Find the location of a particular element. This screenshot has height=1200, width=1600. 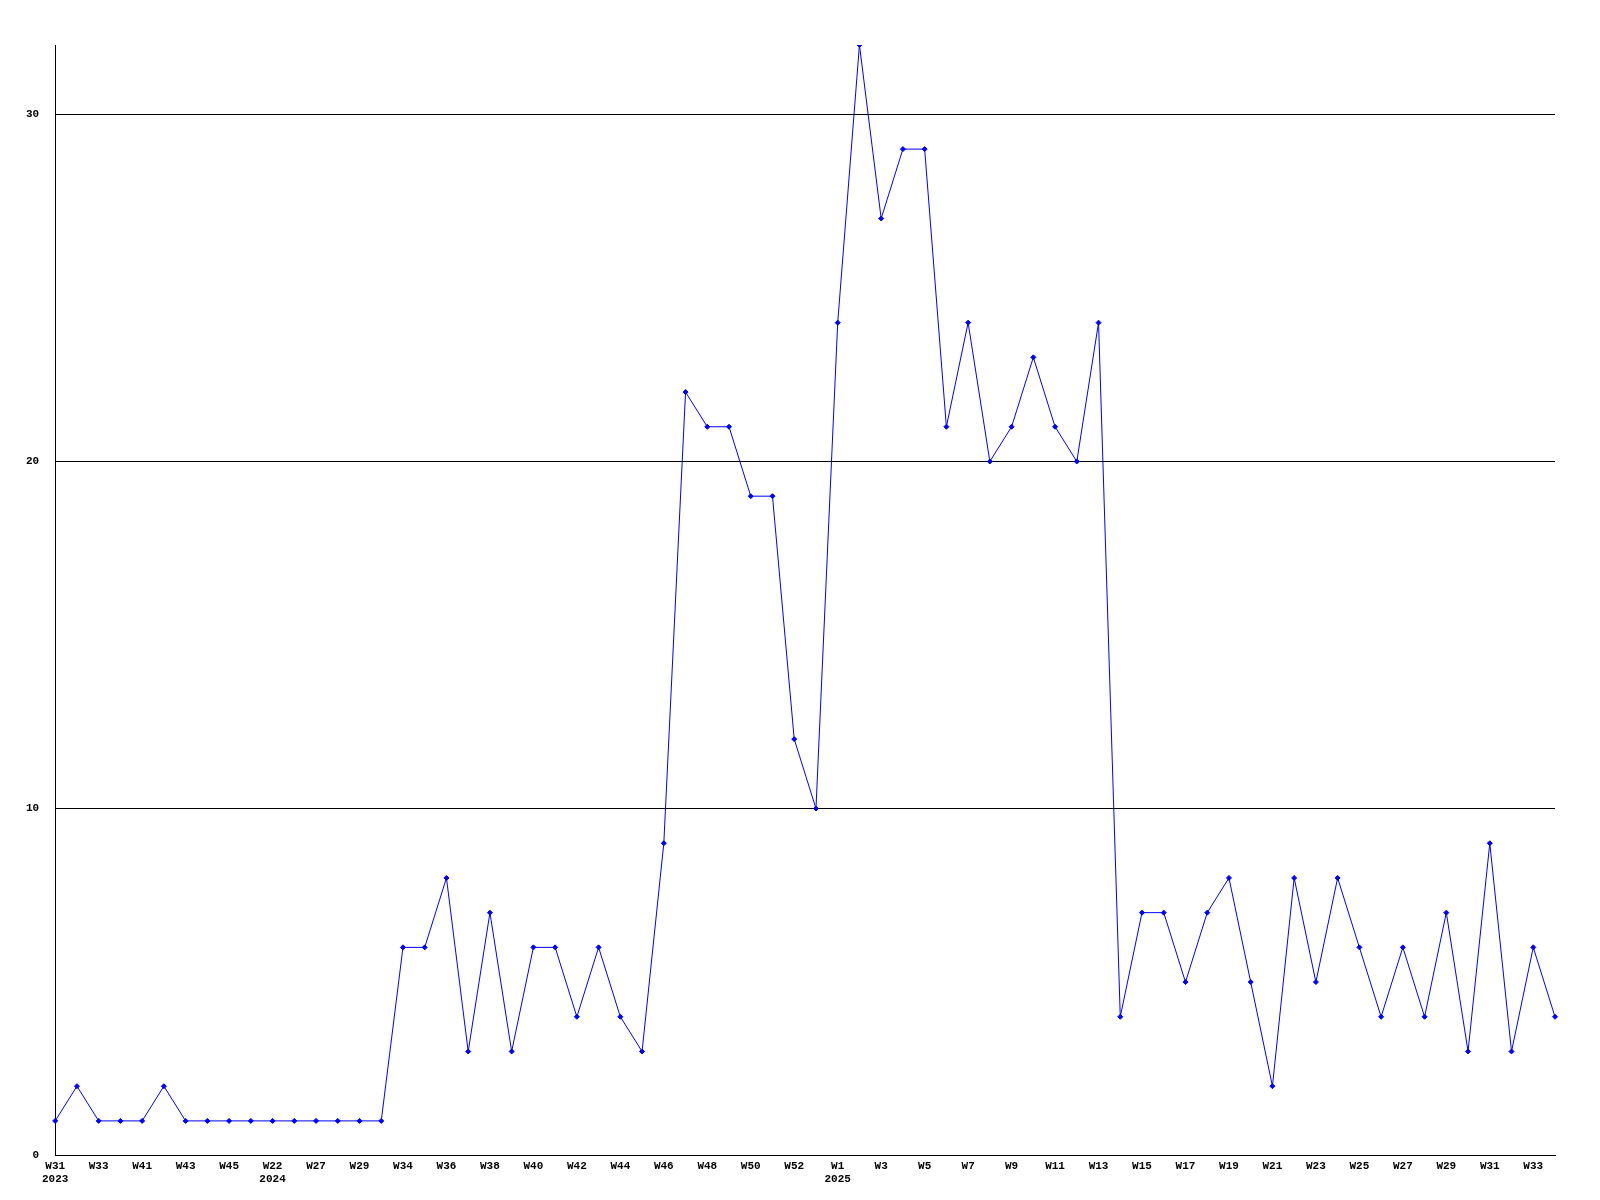

x-tick-label: W22 2024 is located at coordinates (273, 1172).